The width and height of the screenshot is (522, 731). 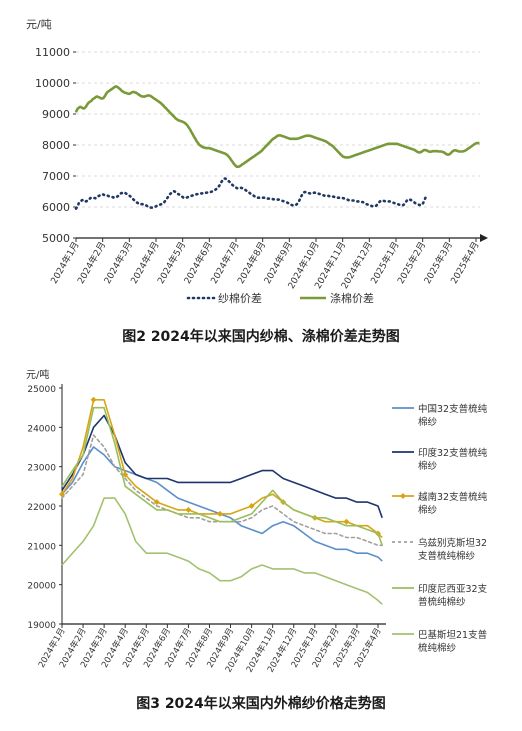 I want to click on y-tick-label: 7000, so click(x=56, y=176).